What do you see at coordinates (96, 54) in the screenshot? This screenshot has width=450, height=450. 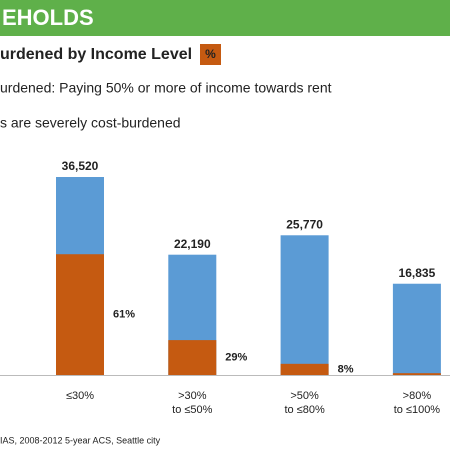 I see `chart-title: urdened by Income Level` at bounding box center [96, 54].